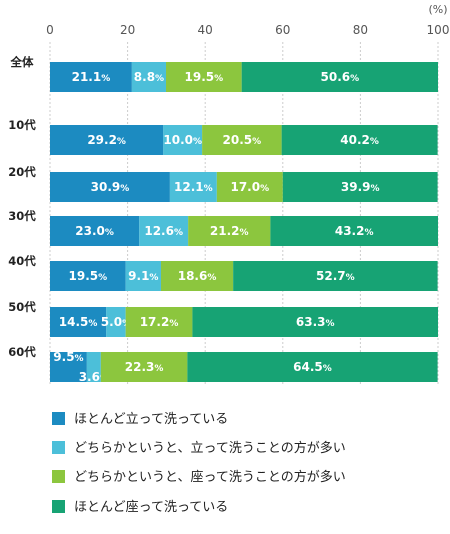  What do you see at coordinates (360, 30) in the screenshot?
I see `x-tick-label: 80` at bounding box center [360, 30].